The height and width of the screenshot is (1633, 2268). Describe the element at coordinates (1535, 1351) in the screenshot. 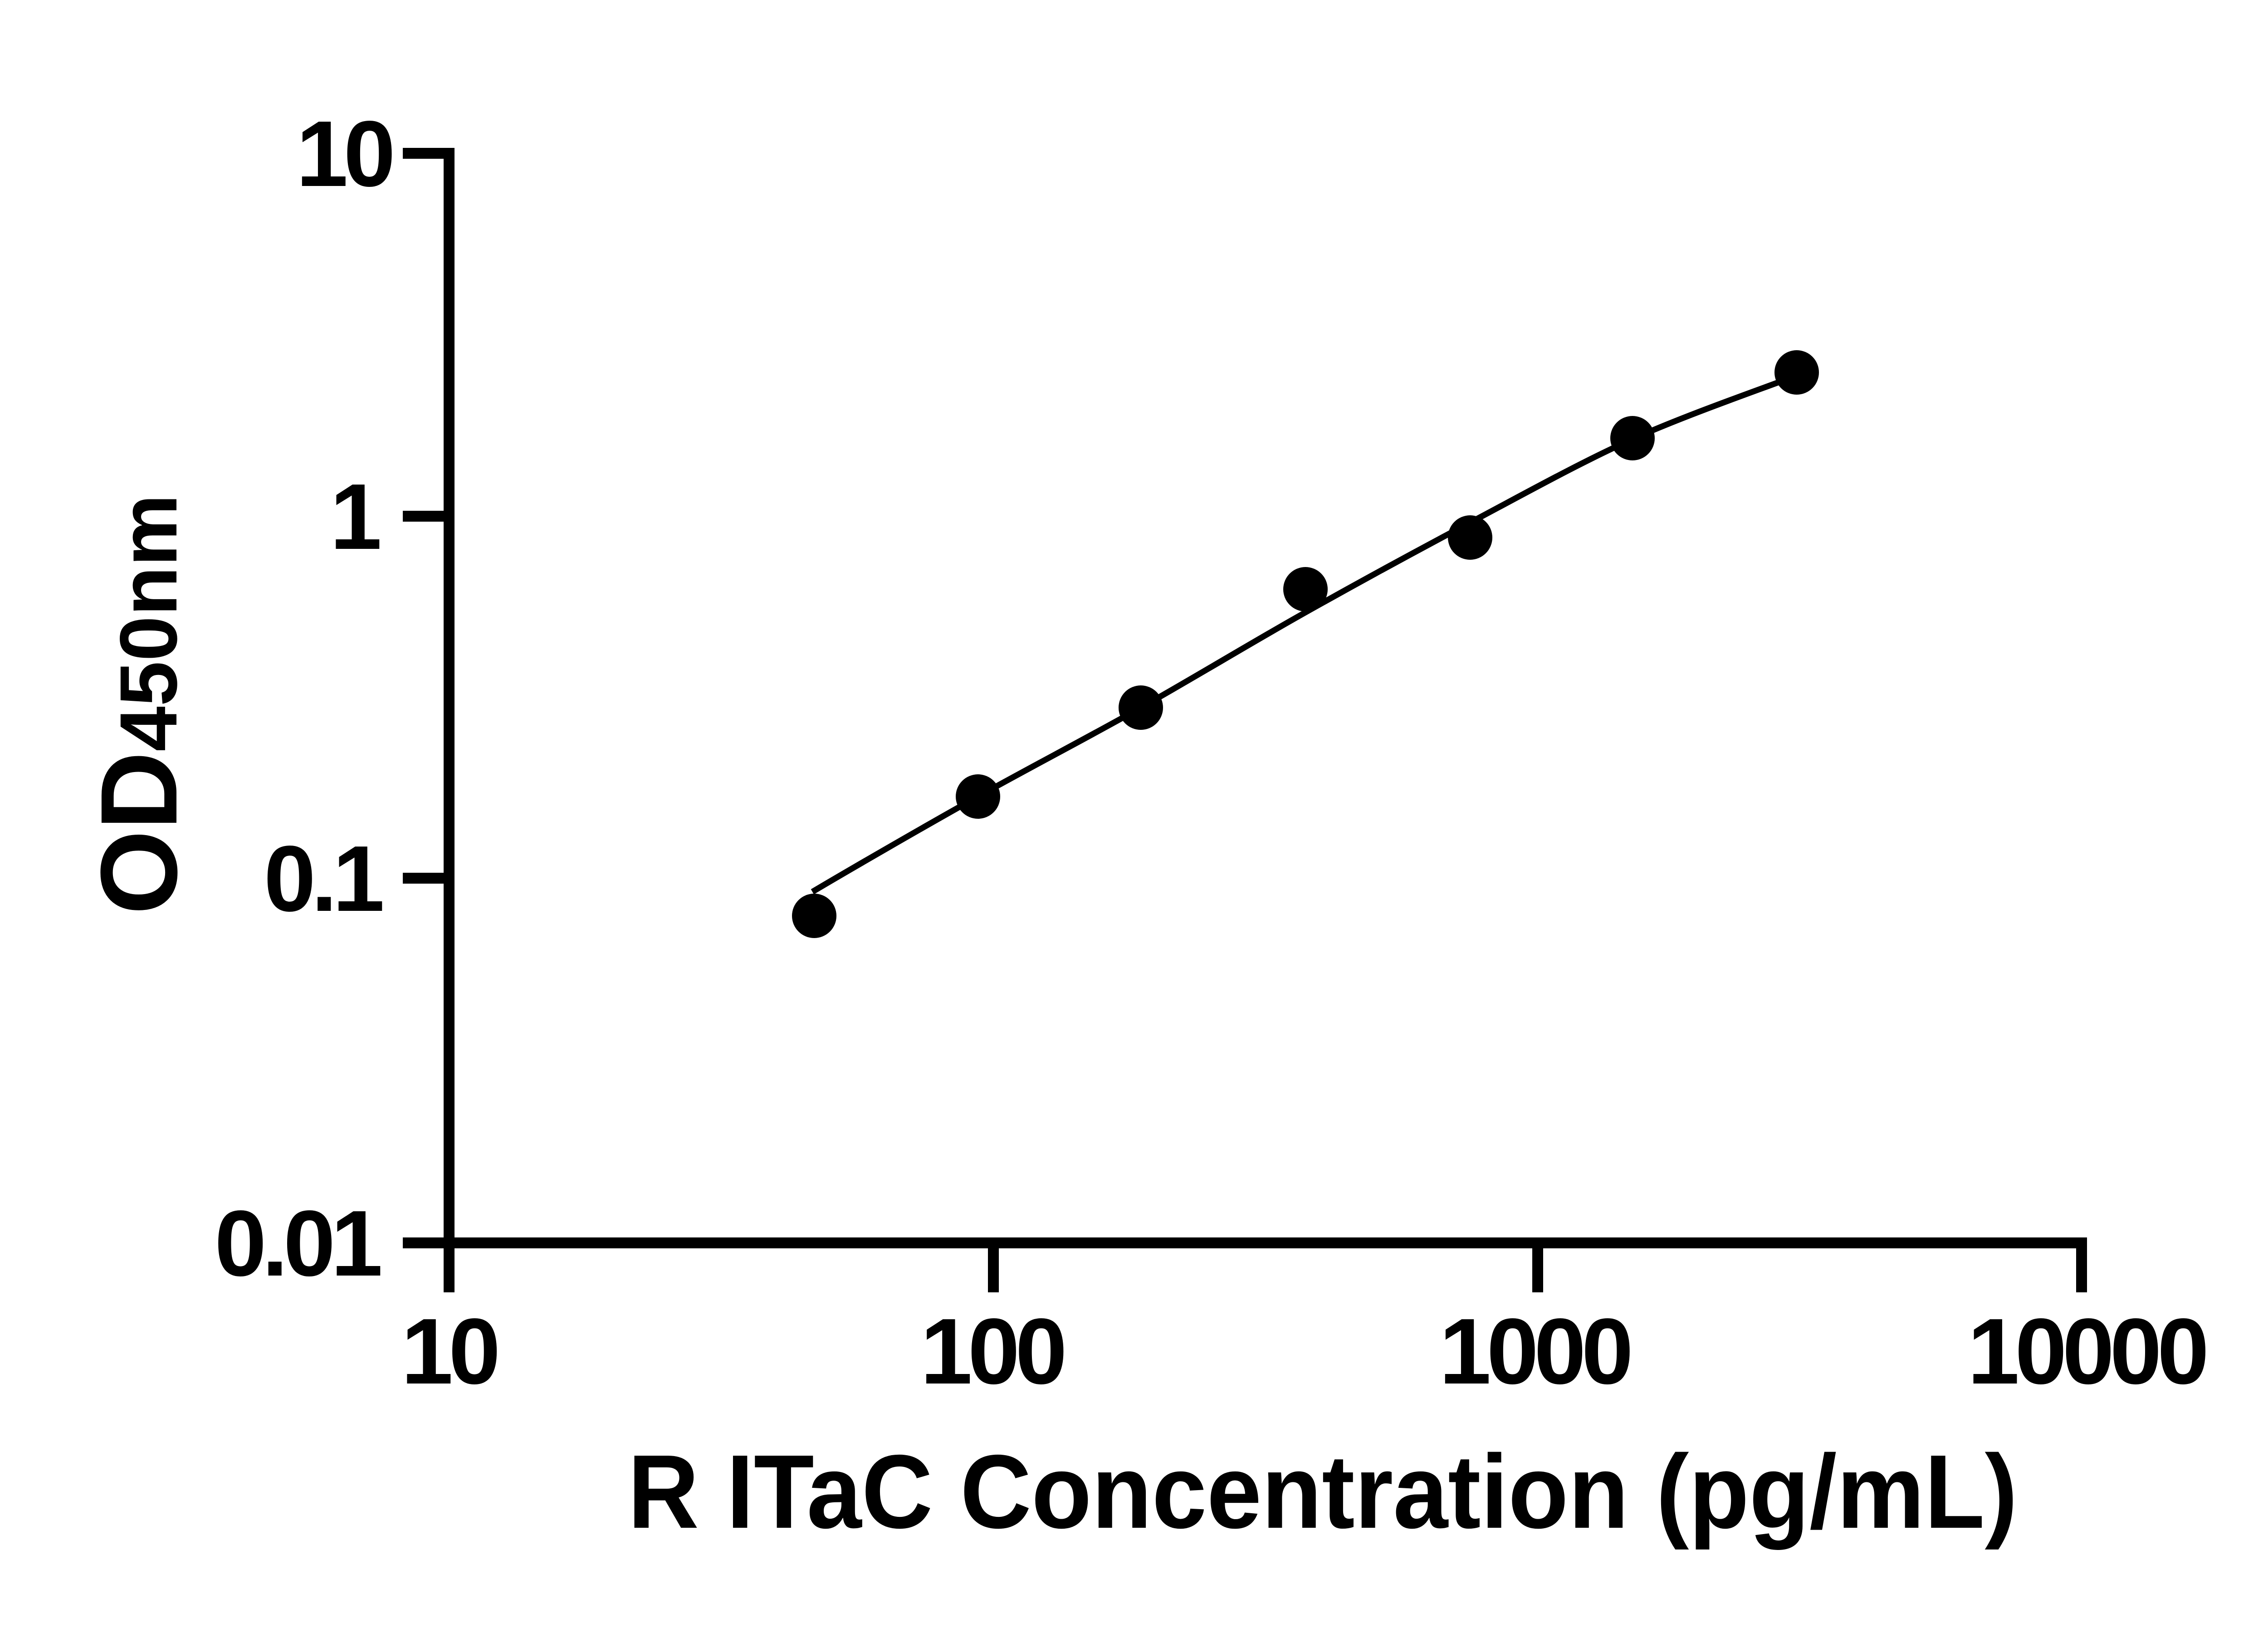

I see `svg-text: 1000` at that location.